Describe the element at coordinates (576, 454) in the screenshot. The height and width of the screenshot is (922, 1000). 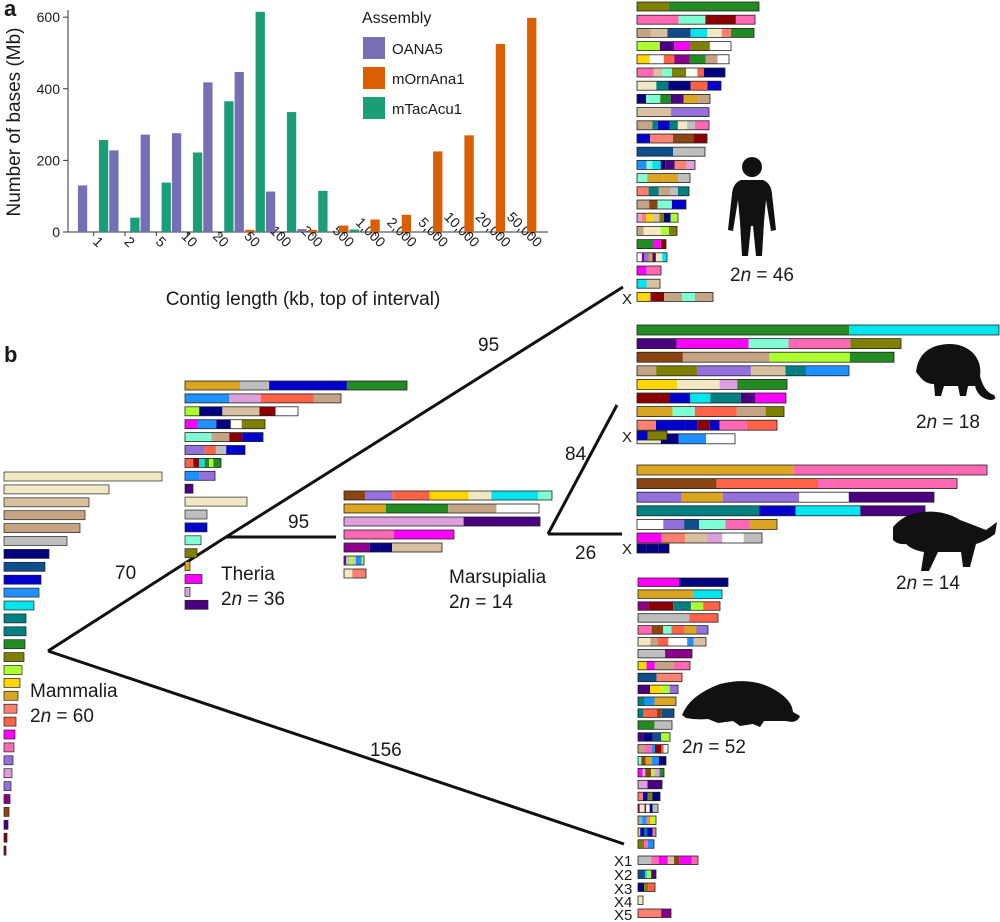
I see `branch-label-opossum: 84` at that location.